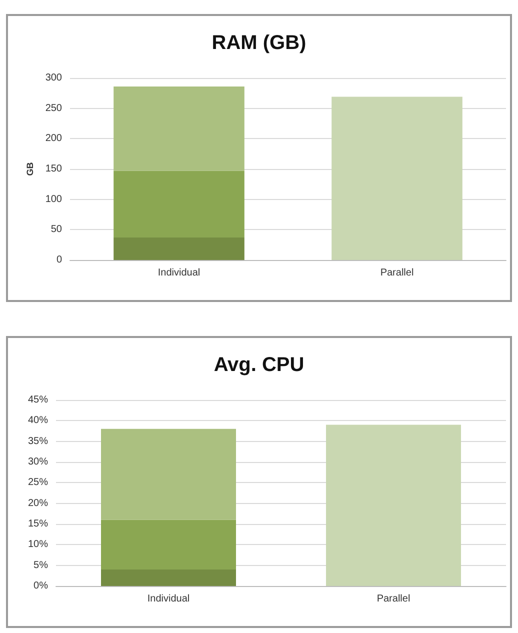  I want to click on chart-title: Avg. CPU, so click(259, 365).